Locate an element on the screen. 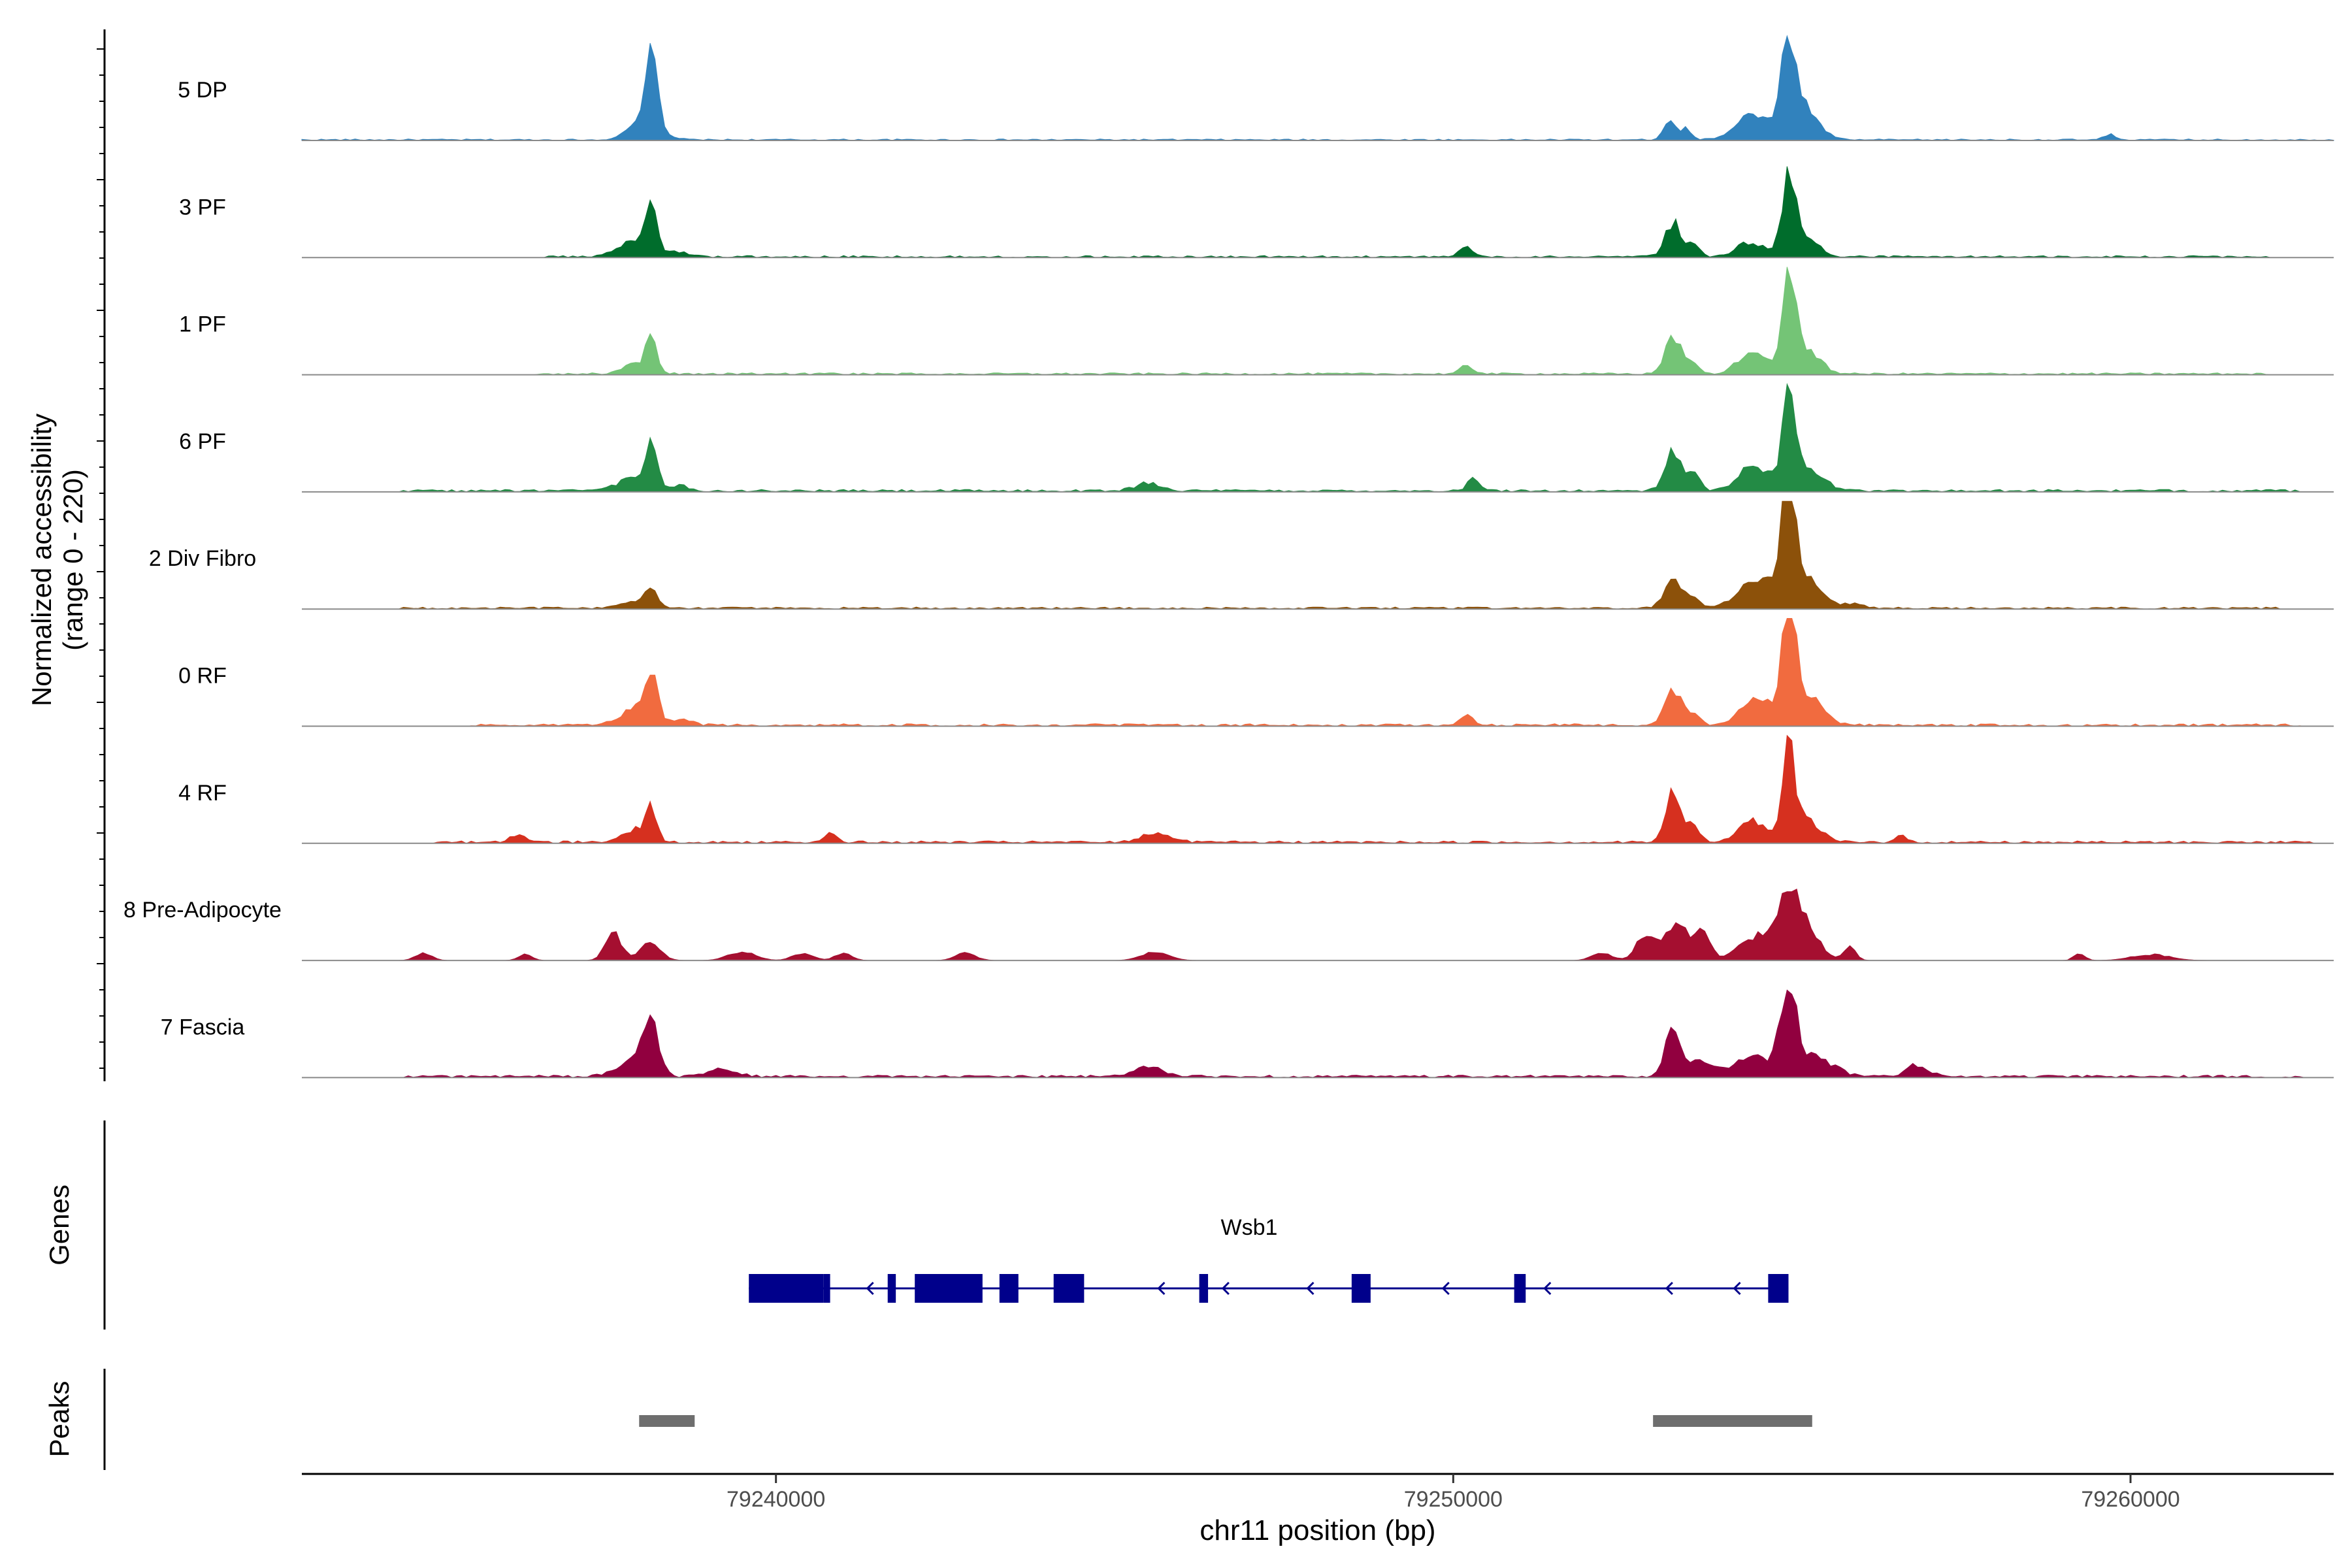 The height and width of the screenshot is (1568, 2352). track-5: 0 RF is located at coordinates (1256, 672).